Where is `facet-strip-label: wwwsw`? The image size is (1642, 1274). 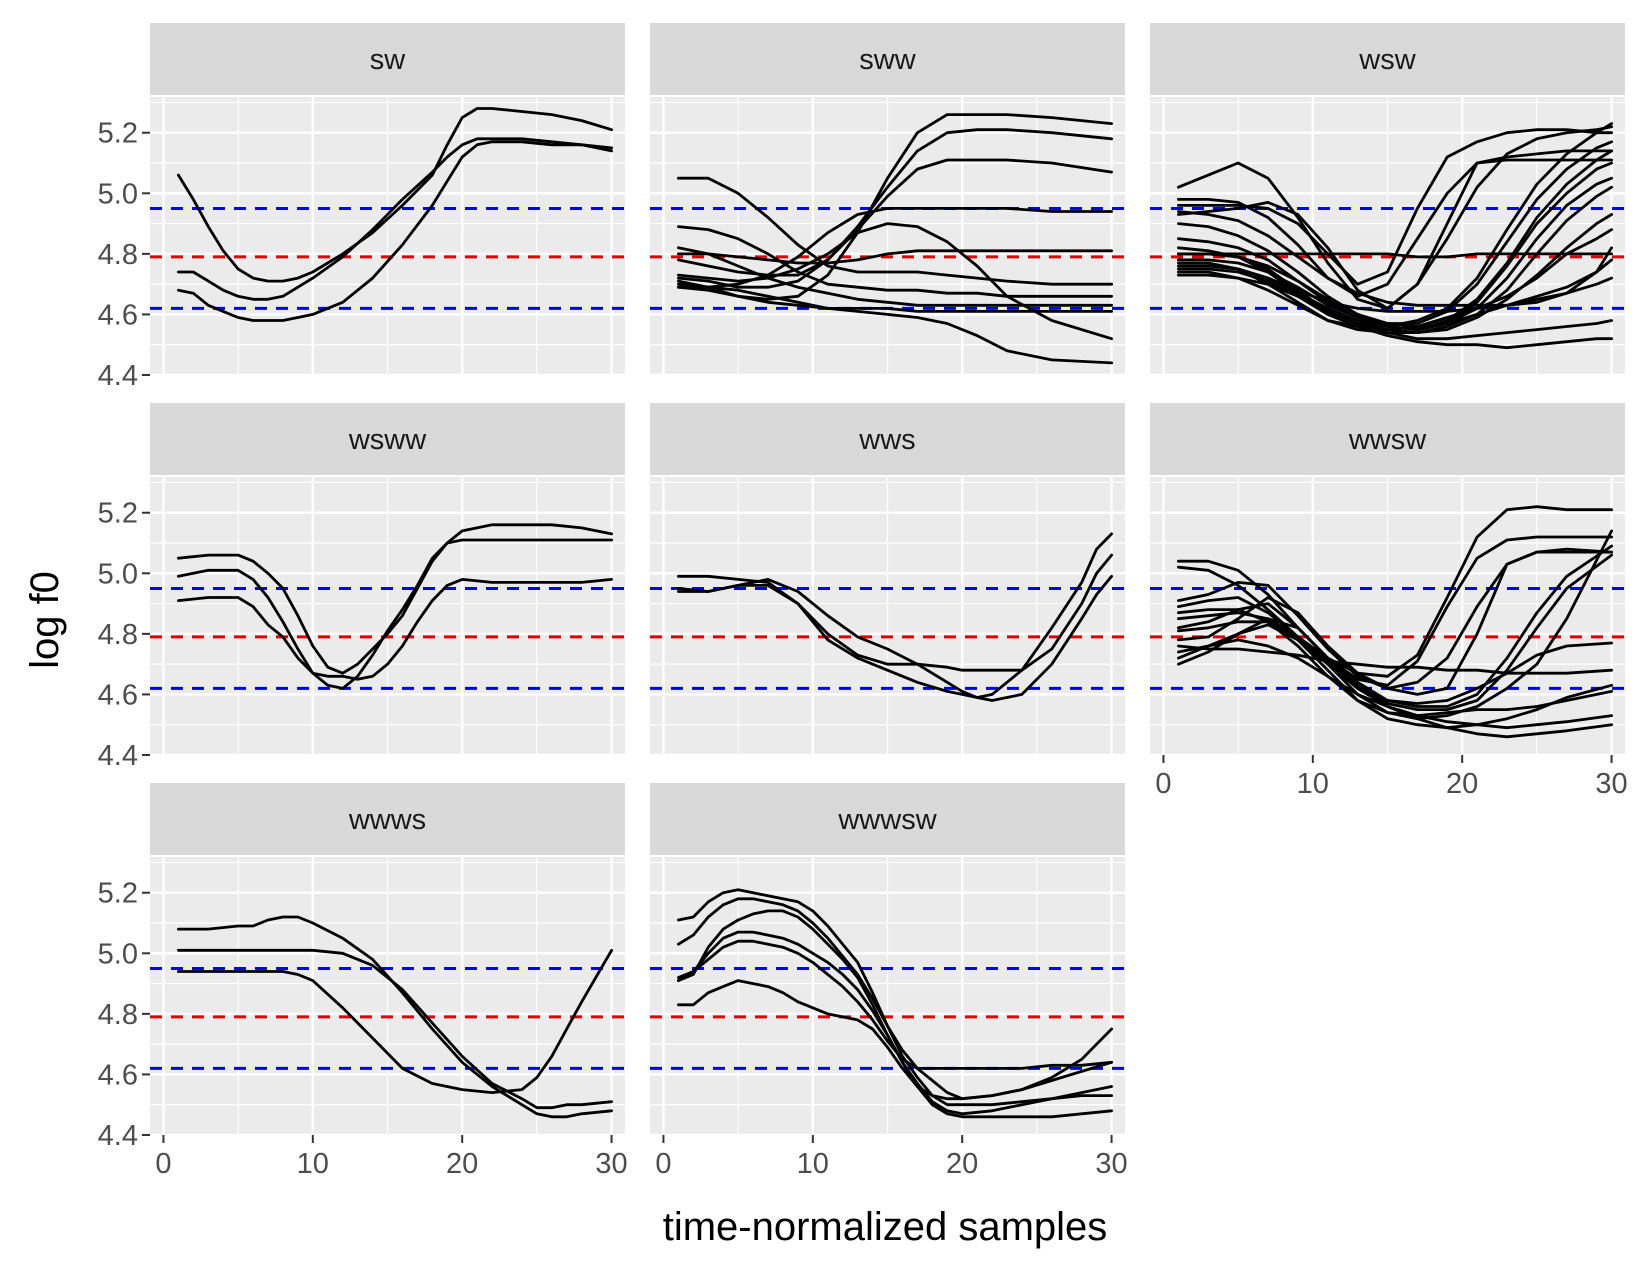
facet-strip-label: wwwsw is located at coordinates (887, 820).